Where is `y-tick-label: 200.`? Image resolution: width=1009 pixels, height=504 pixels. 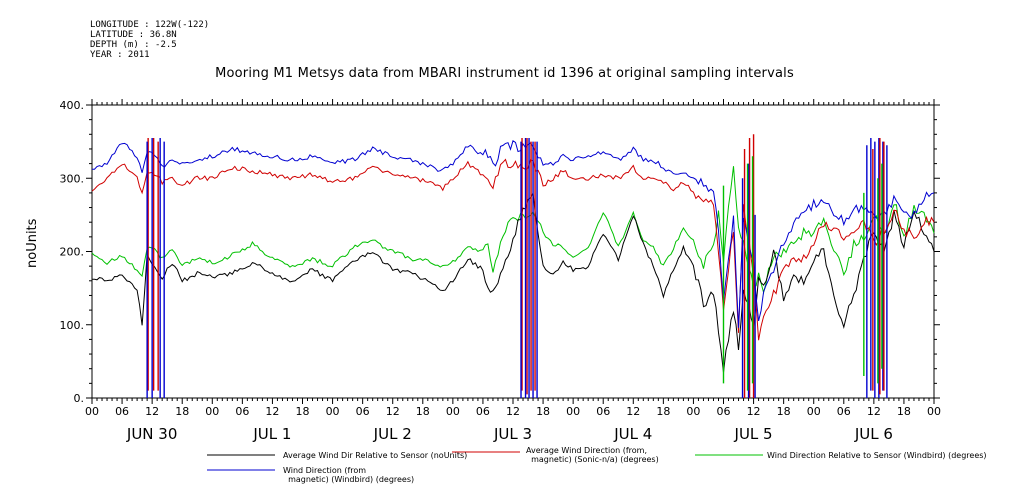
y-tick-label: 200. is located at coordinates (72, 252).